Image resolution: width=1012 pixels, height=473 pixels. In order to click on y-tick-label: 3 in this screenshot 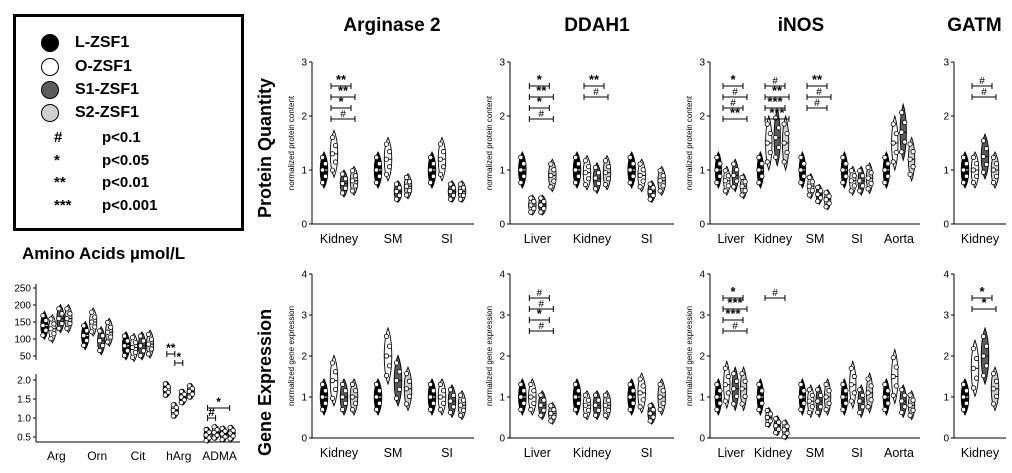, I will do `click(702, 63)`.